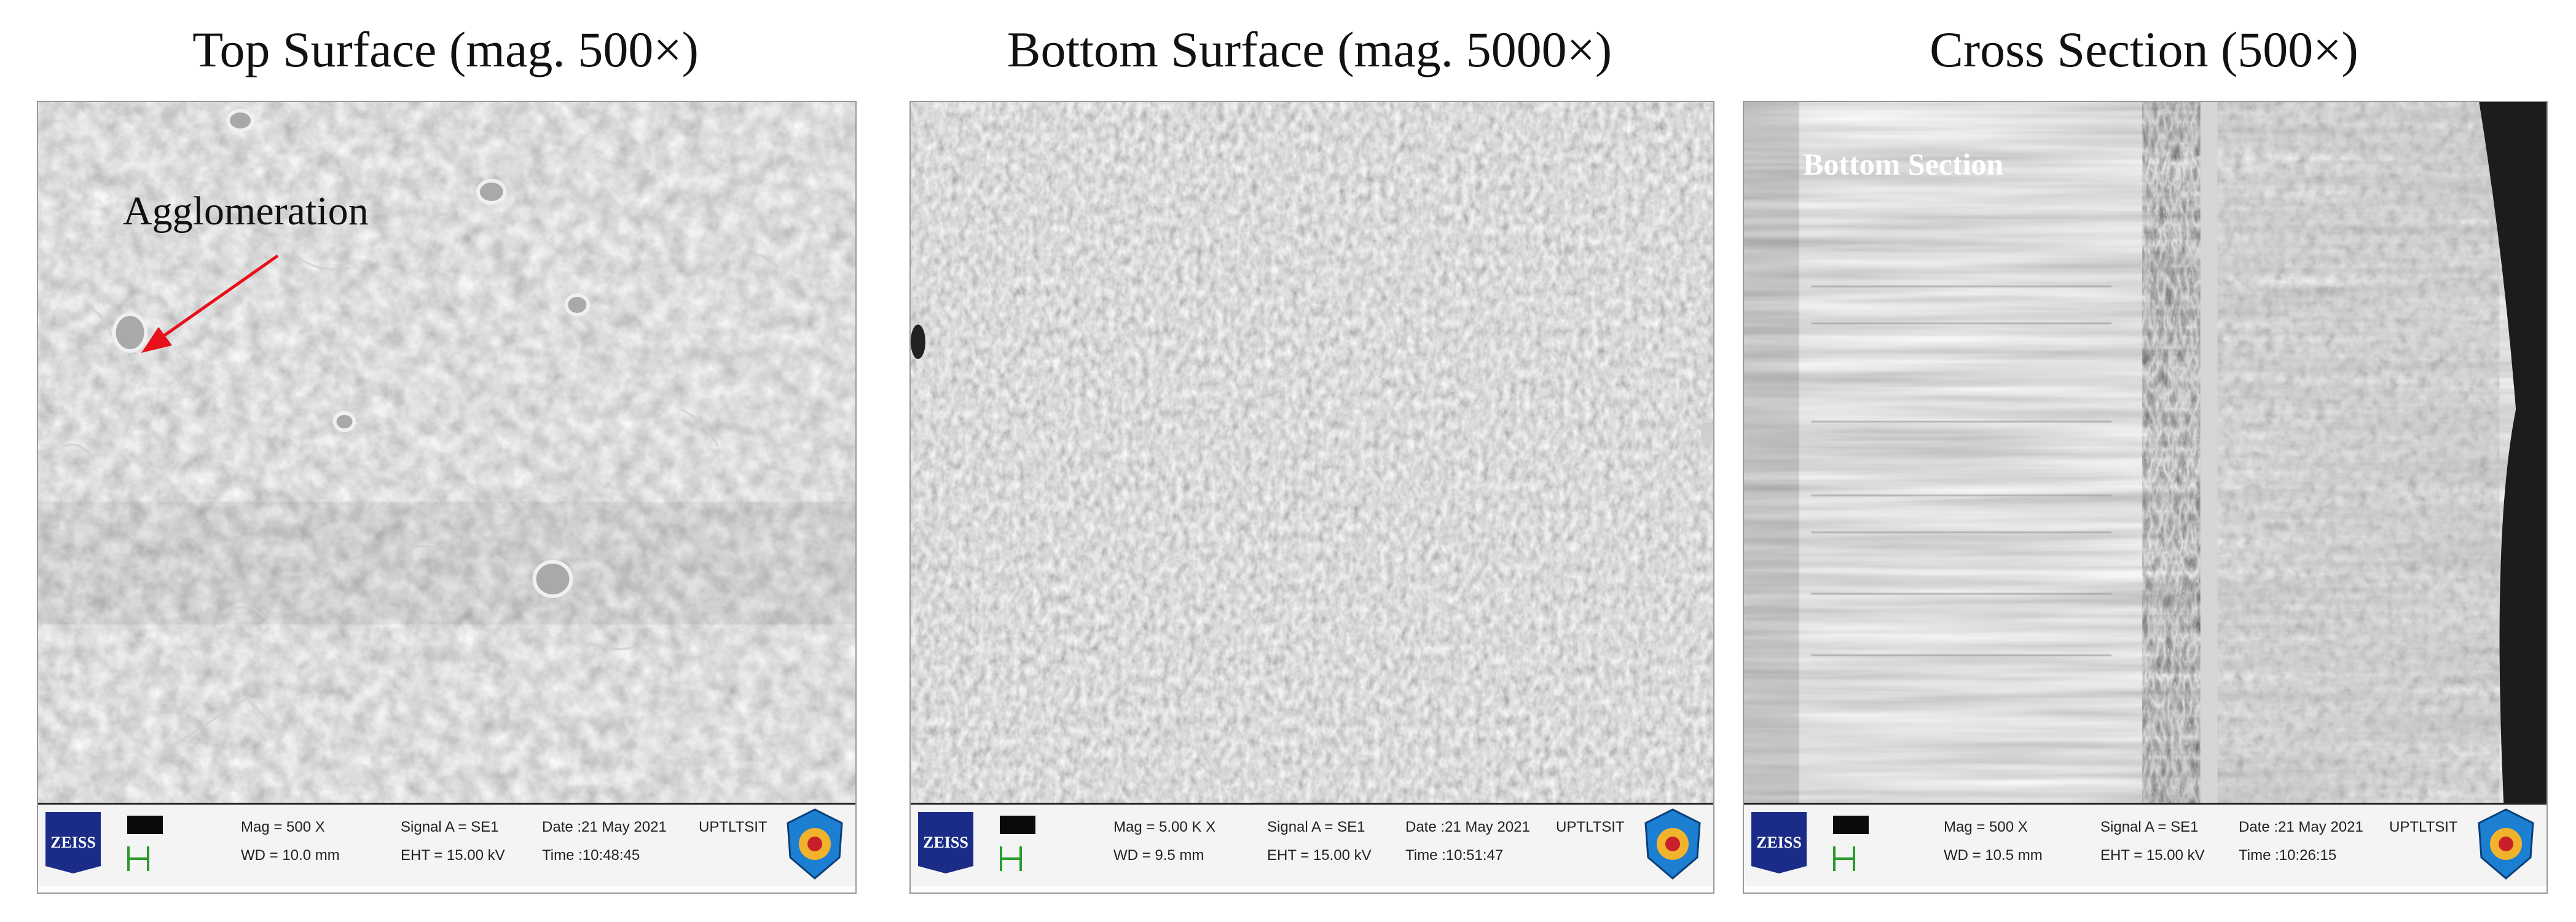  I want to click on agglomeration-label: Agglomeration, so click(246, 211).